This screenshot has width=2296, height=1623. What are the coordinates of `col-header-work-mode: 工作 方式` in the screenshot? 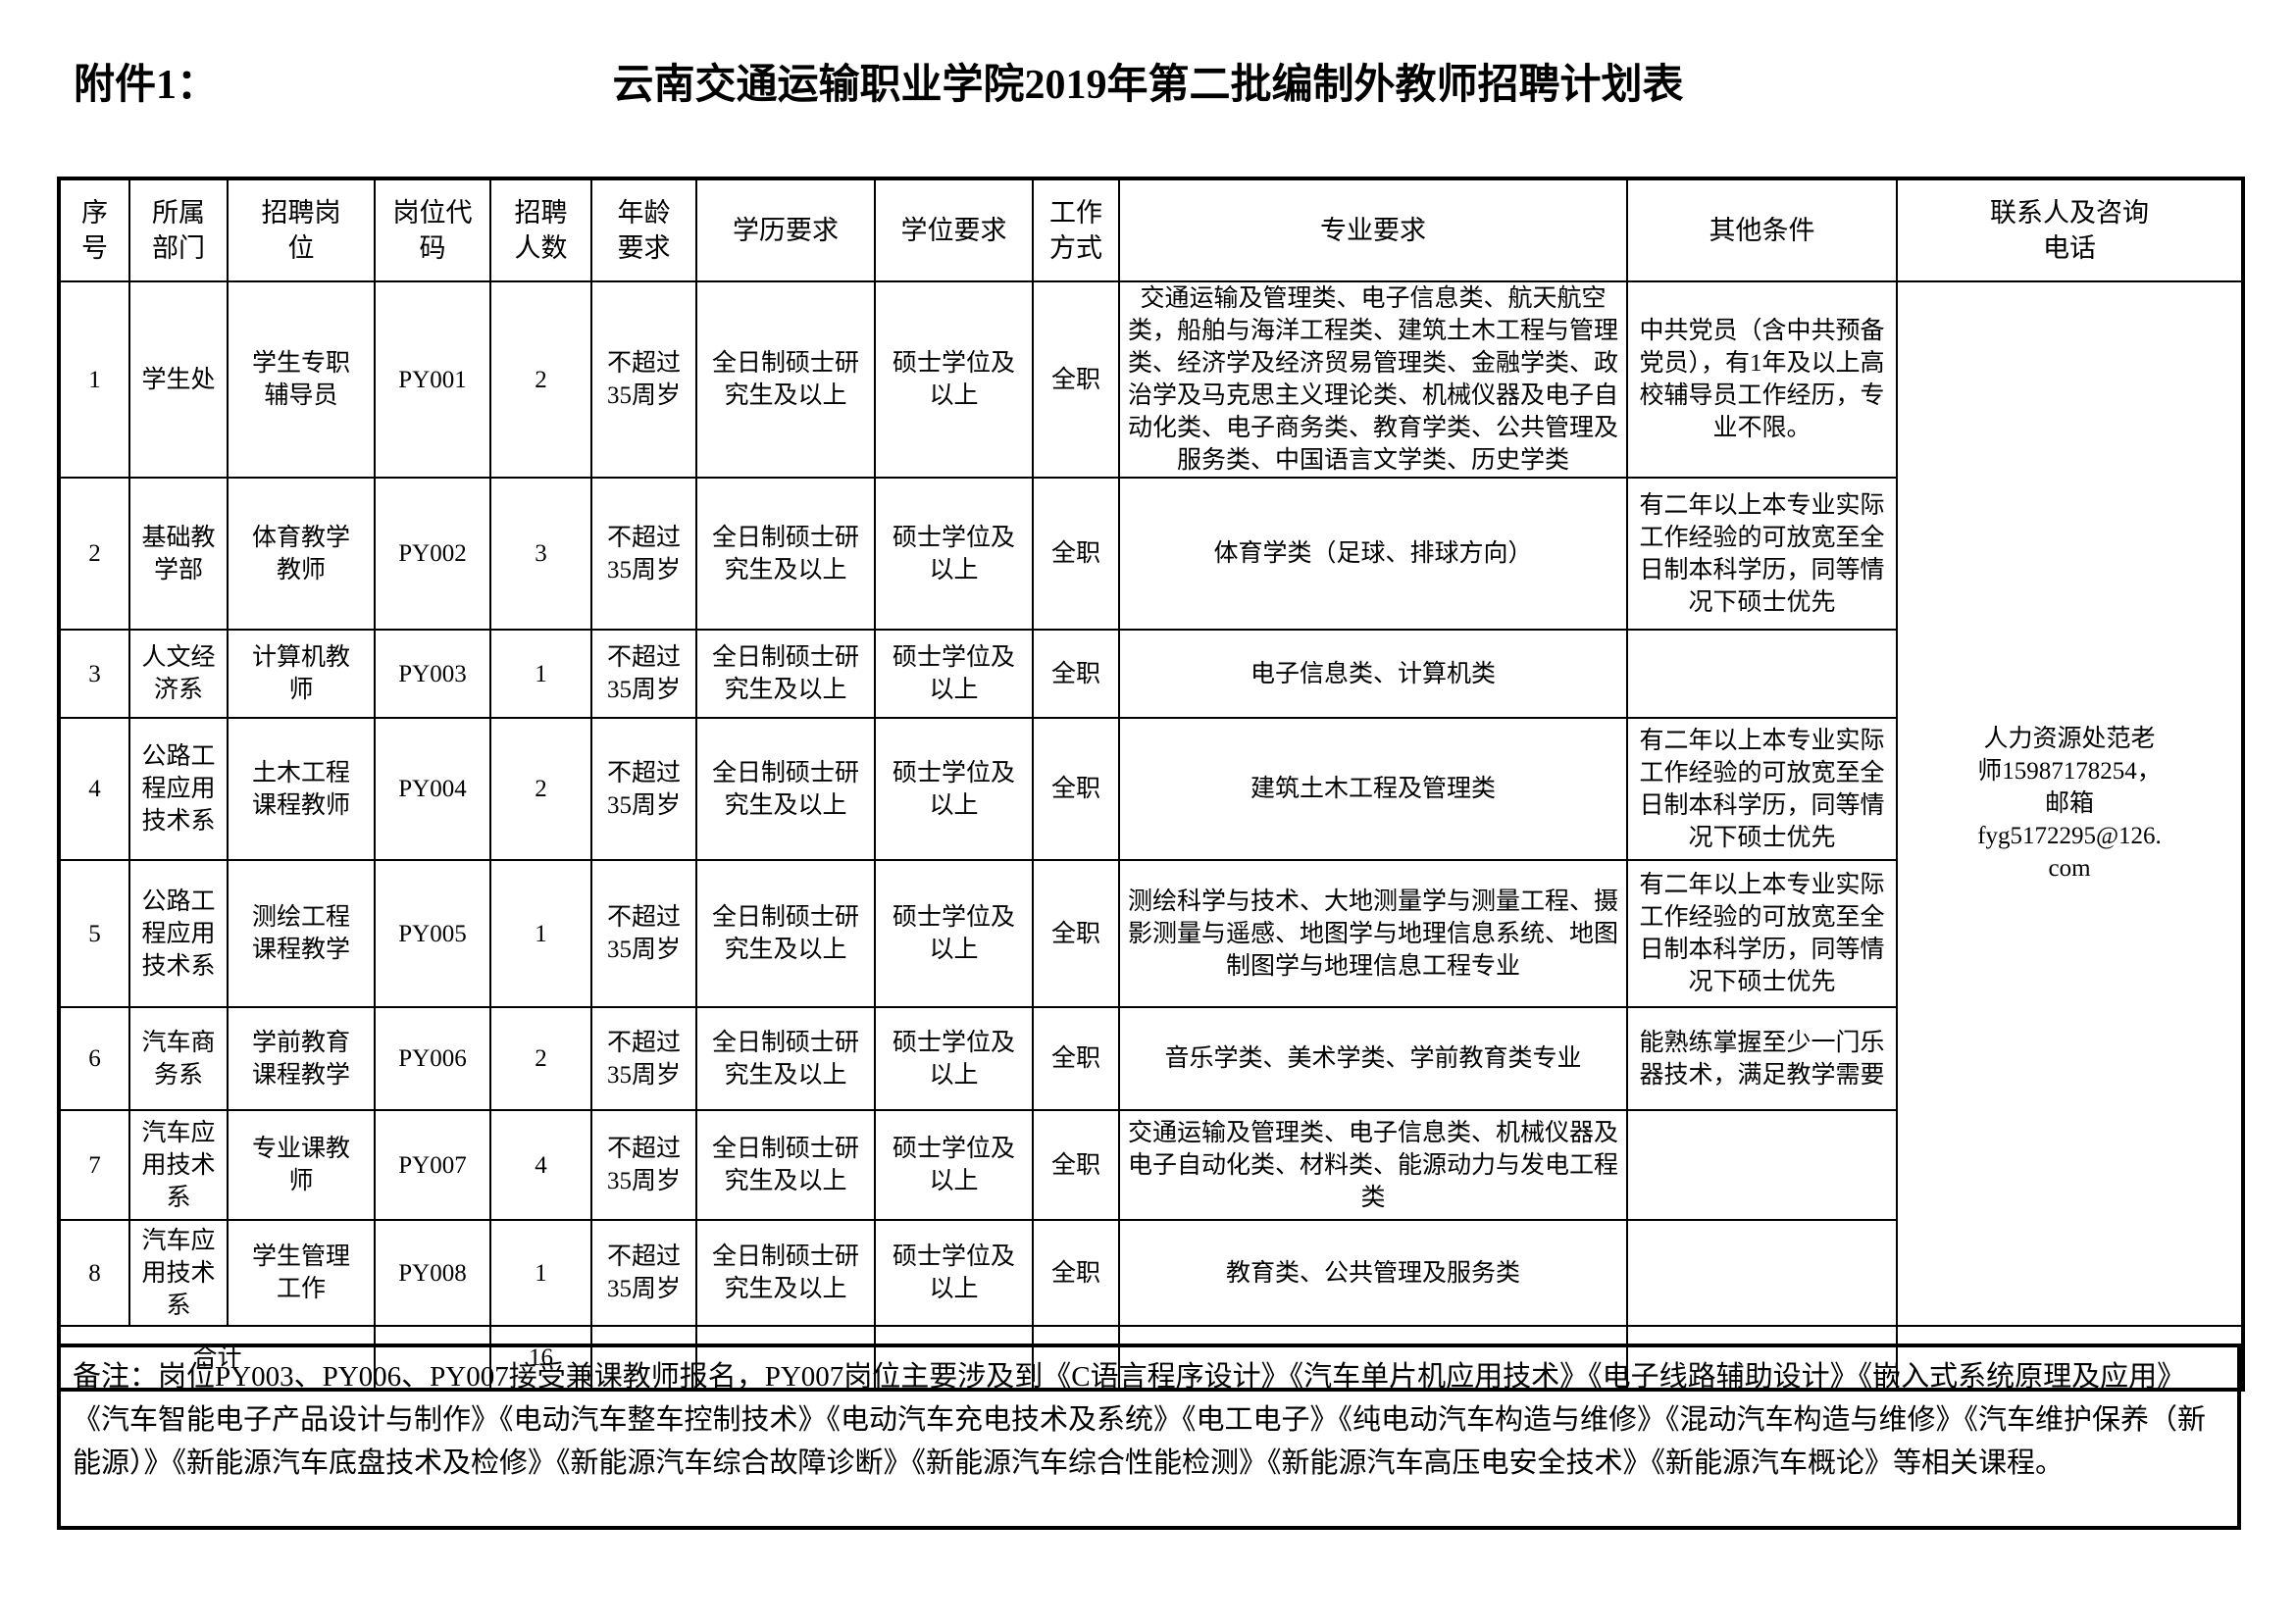 It's located at (1076, 230).